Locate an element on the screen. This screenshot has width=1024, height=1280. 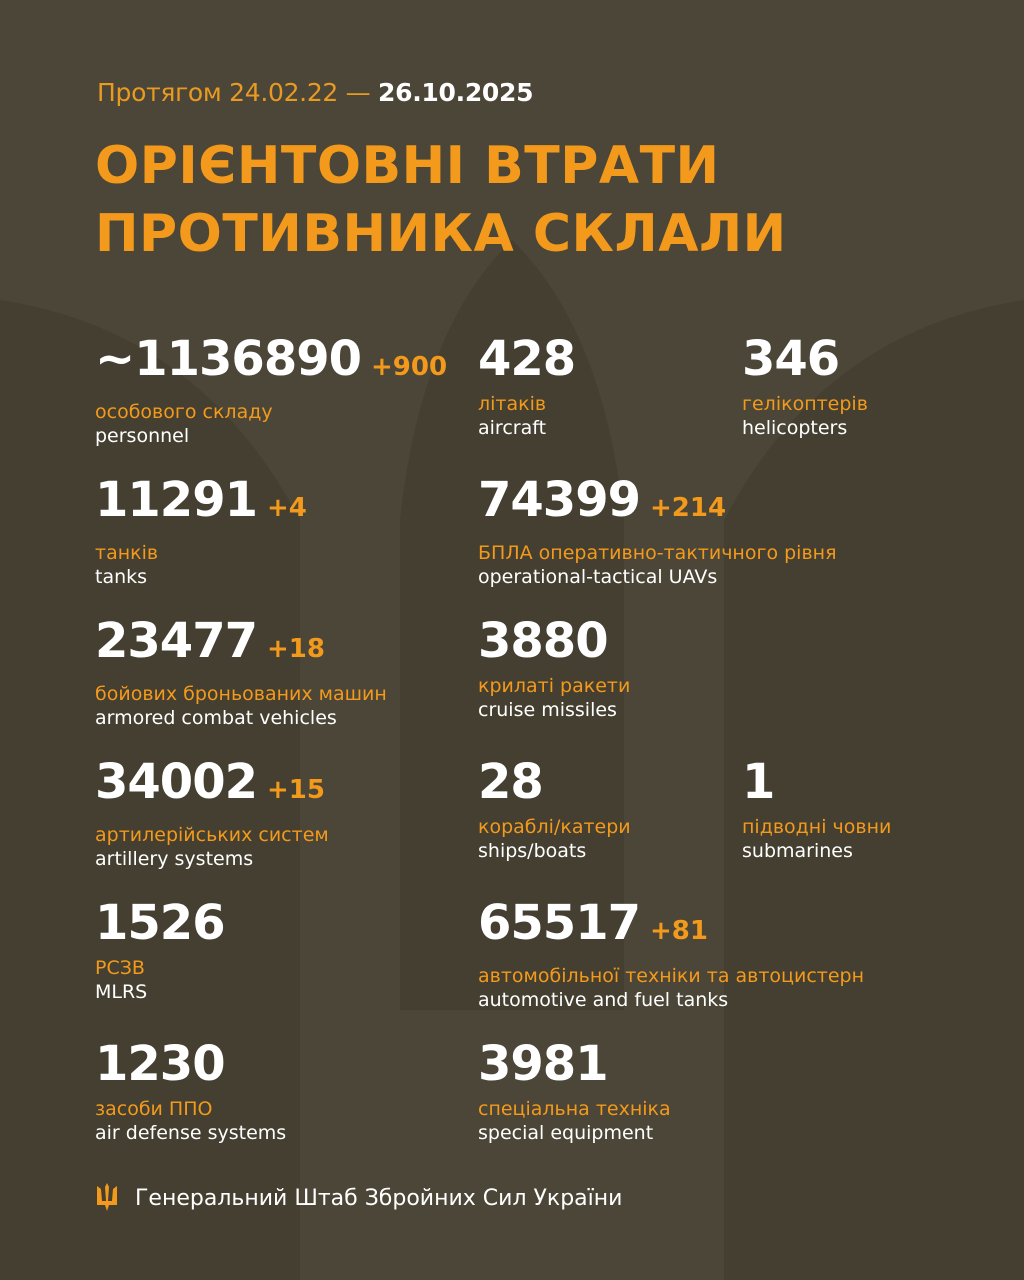
stat-label-en: air defense systems is located at coordinates (191, 1133).